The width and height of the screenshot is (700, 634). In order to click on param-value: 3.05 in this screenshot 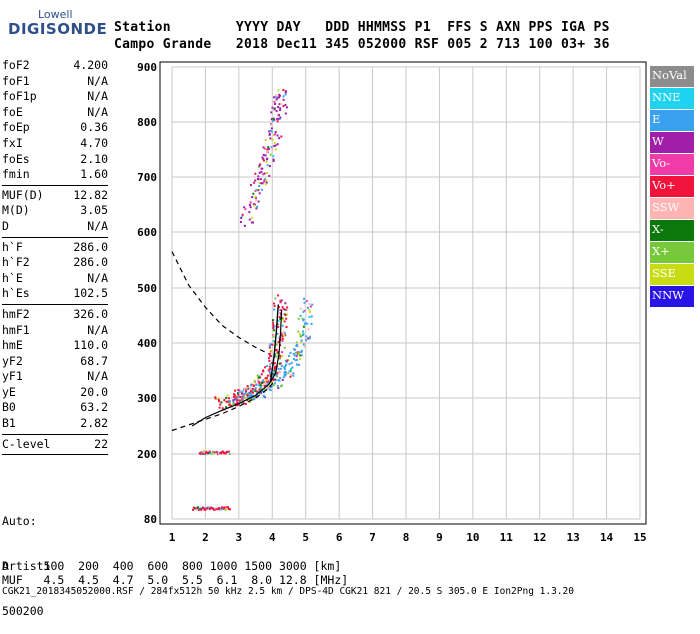, I will do `click(94, 210)`.